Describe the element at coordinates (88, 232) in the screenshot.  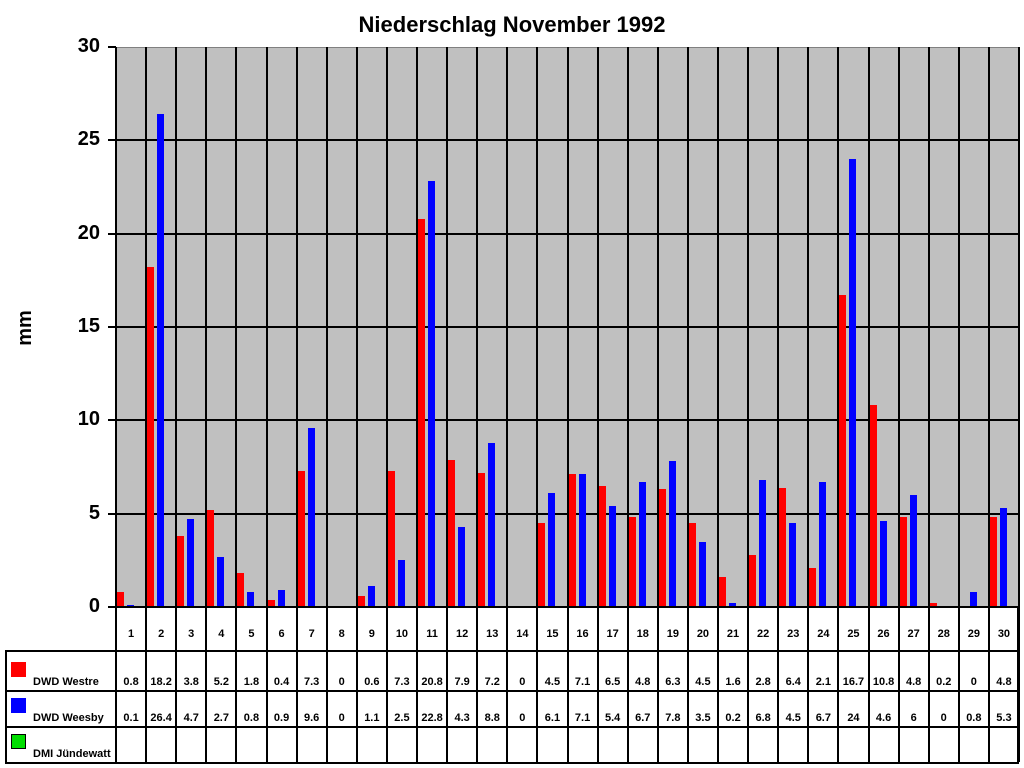
I see `y-tick-label: 20` at that location.